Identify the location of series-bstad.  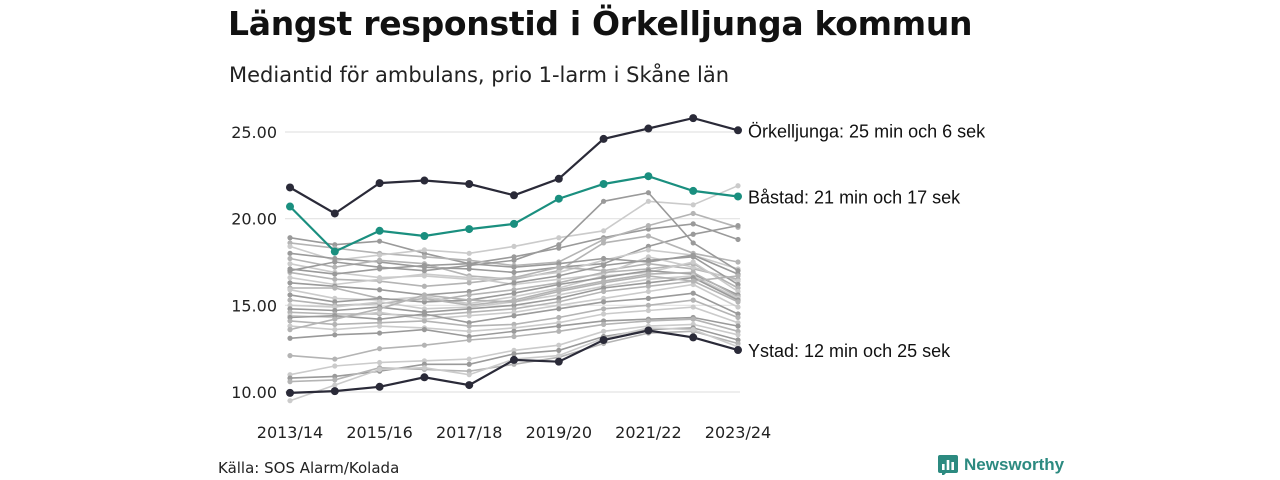
(514, 214).